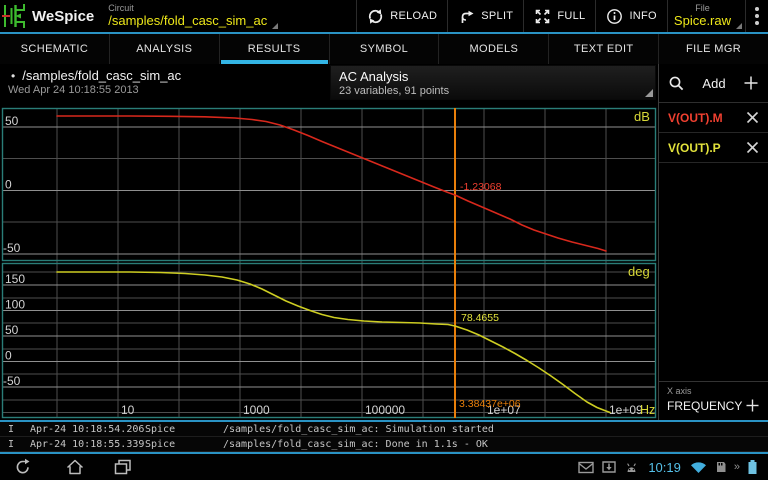  I want to click on svg-text: 100, so click(15, 305).